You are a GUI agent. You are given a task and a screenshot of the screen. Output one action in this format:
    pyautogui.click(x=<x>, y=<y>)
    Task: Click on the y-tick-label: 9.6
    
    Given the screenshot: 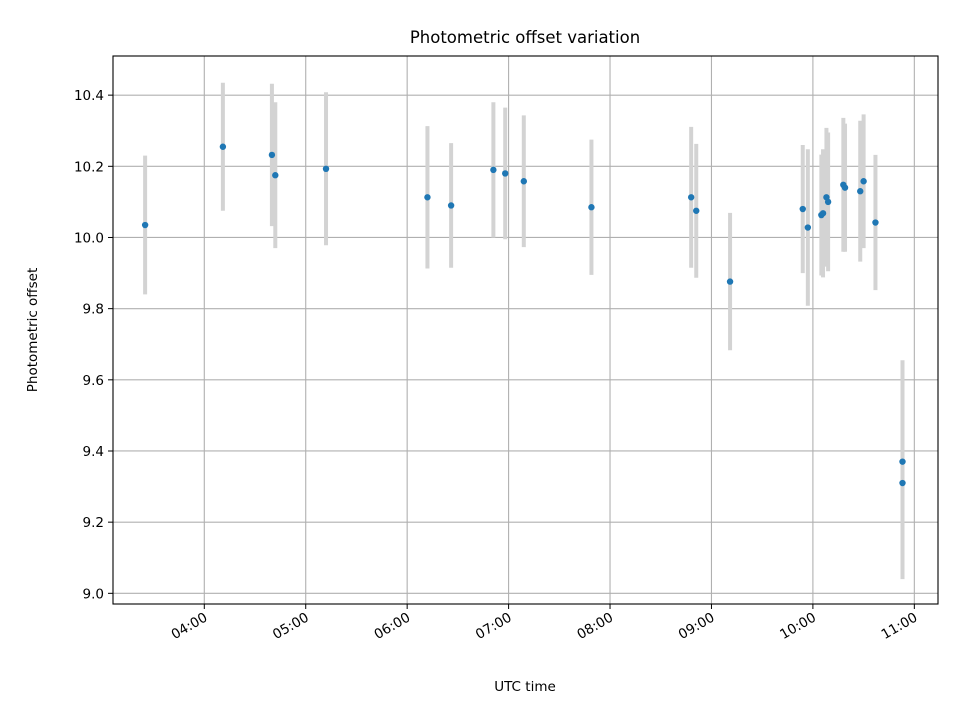 What is the action you would take?
    pyautogui.click(x=93, y=381)
    